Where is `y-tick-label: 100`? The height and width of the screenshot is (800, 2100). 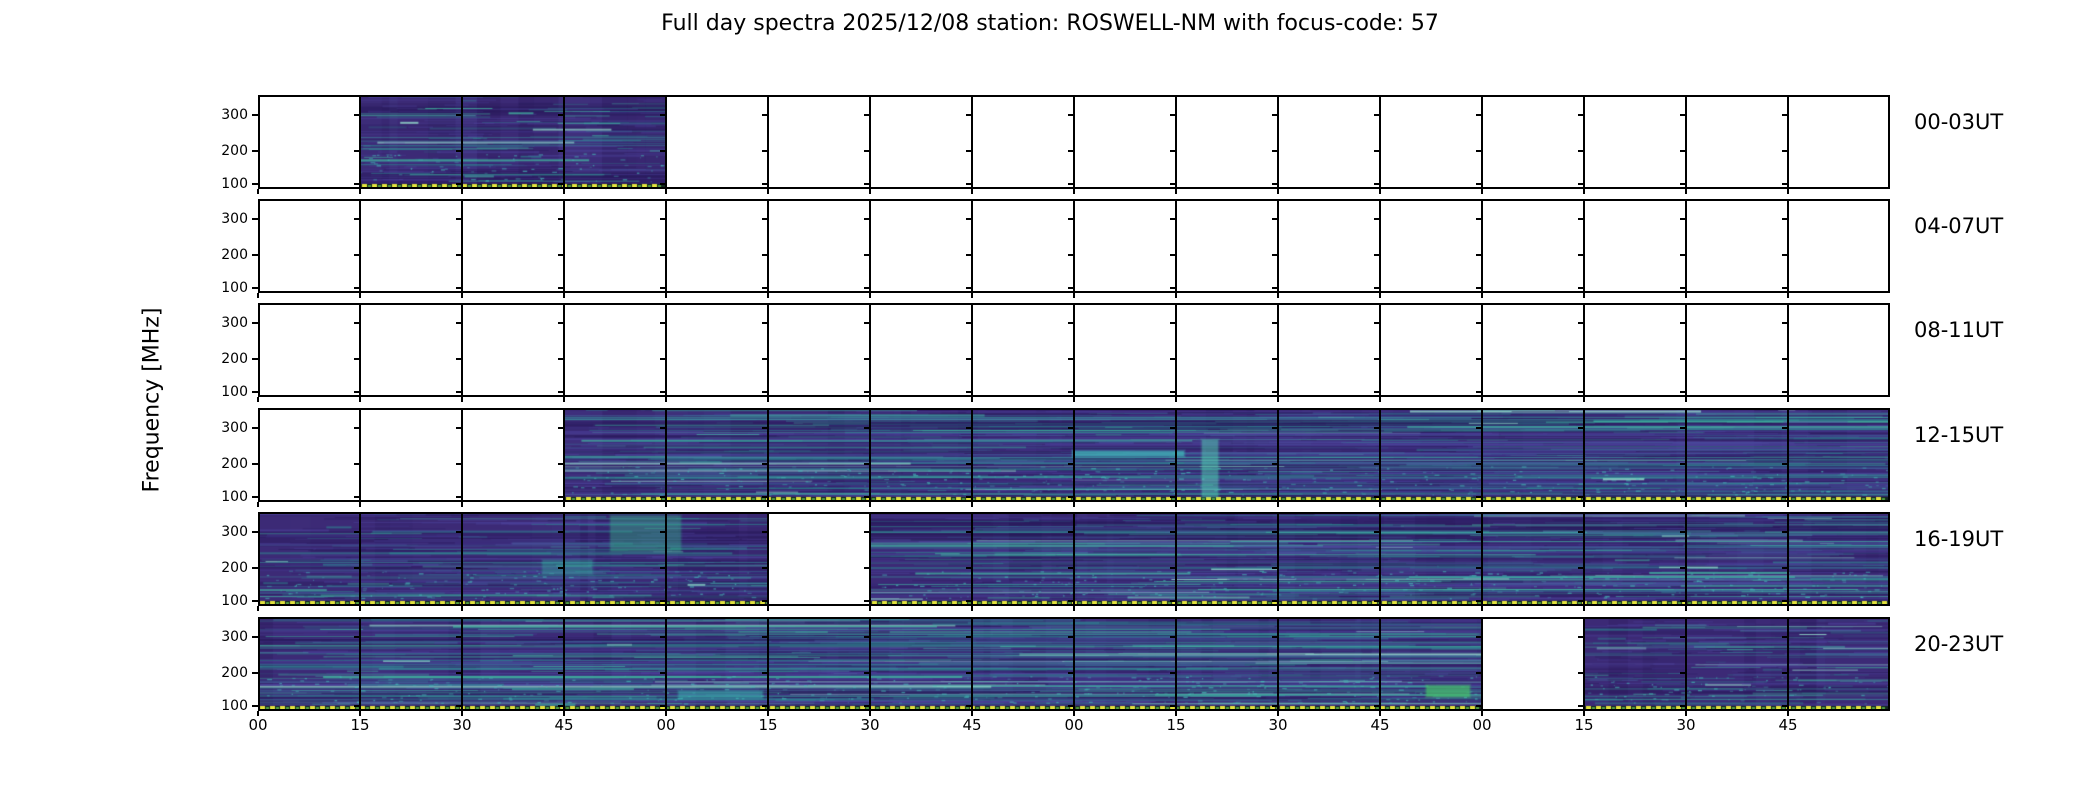
y-tick-label: 100 is located at coordinates (234, 706).